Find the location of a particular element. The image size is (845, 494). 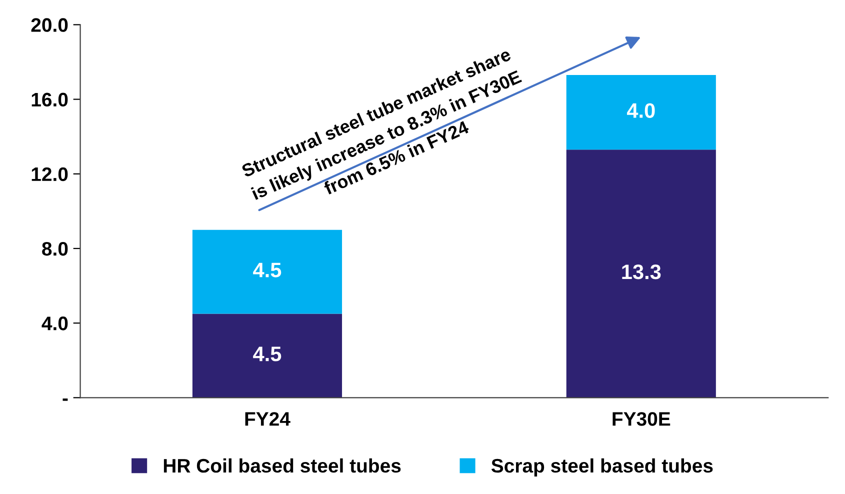

y-tick-label: 8.0 is located at coordinates (55, 249).